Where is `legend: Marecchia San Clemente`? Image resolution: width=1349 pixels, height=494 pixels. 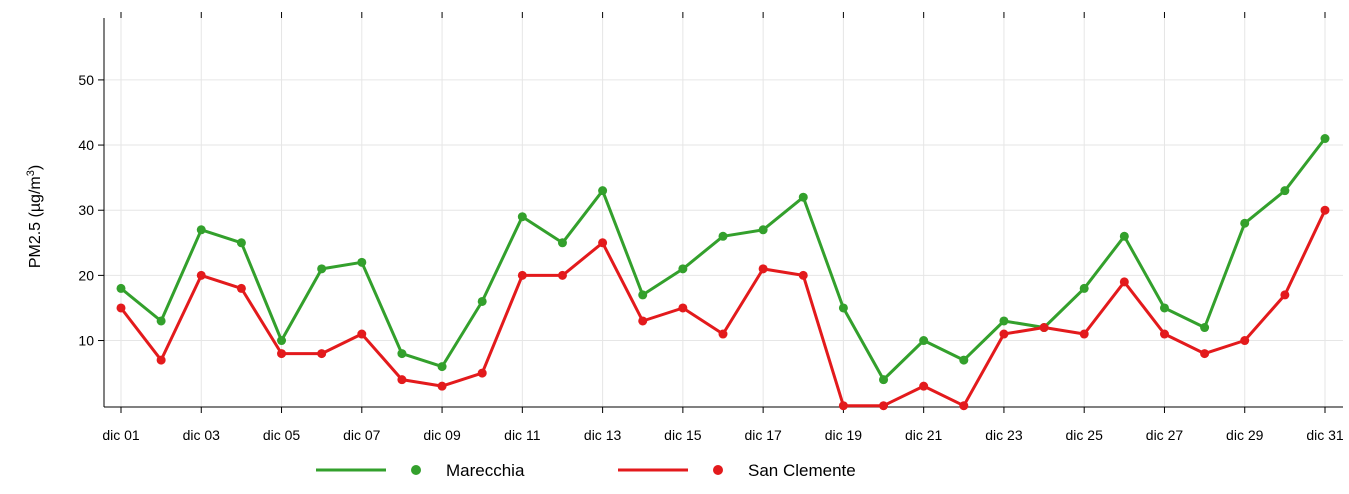 legend: Marecchia San Clemente is located at coordinates (586, 470).